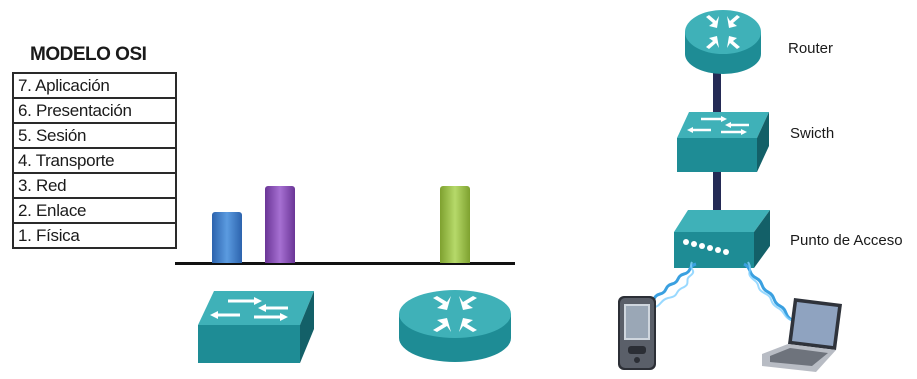 The image size is (917, 379). What do you see at coordinates (802, 335) in the screenshot?
I see `laptop-icon` at bounding box center [802, 335].